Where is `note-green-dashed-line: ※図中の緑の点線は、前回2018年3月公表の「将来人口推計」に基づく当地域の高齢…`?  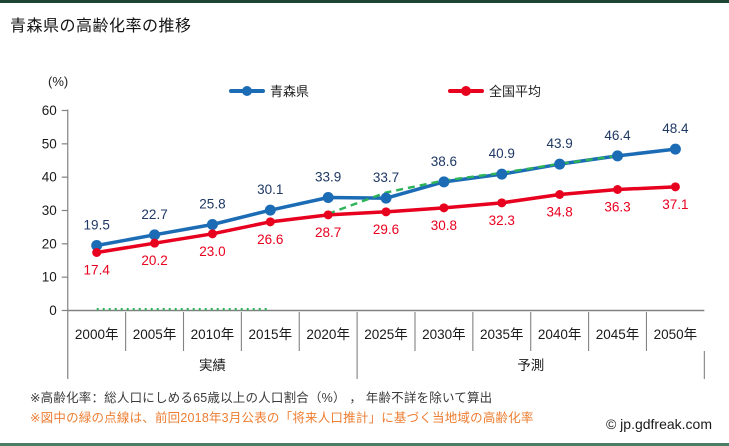
note-green-dashed-line: ※図中の緑の点線は、前回2018年3月公表の「将来人口推計」に基づく当地域の高齢… is located at coordinates (282, 418).